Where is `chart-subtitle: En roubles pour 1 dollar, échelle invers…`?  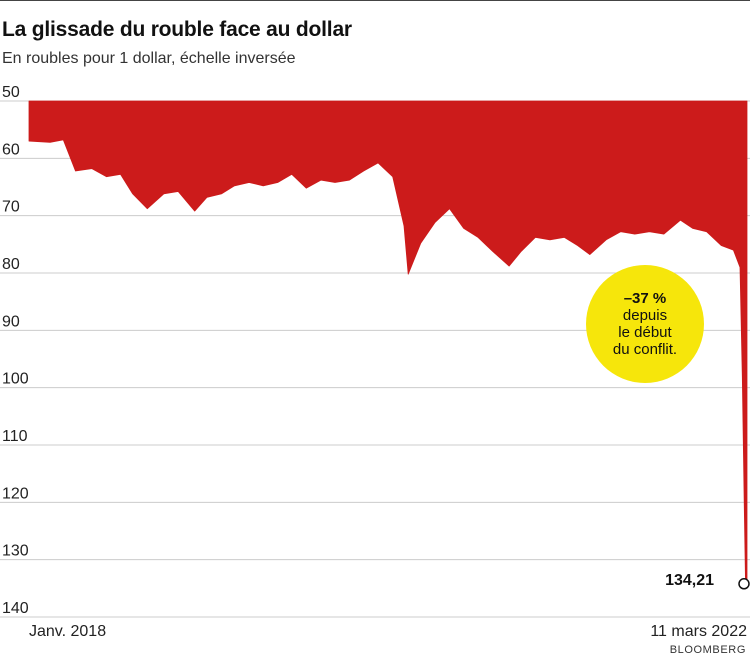
chart-subtitle: En roubles pour 1 dollar, échelle invers… is located at coordinates (149, 58).